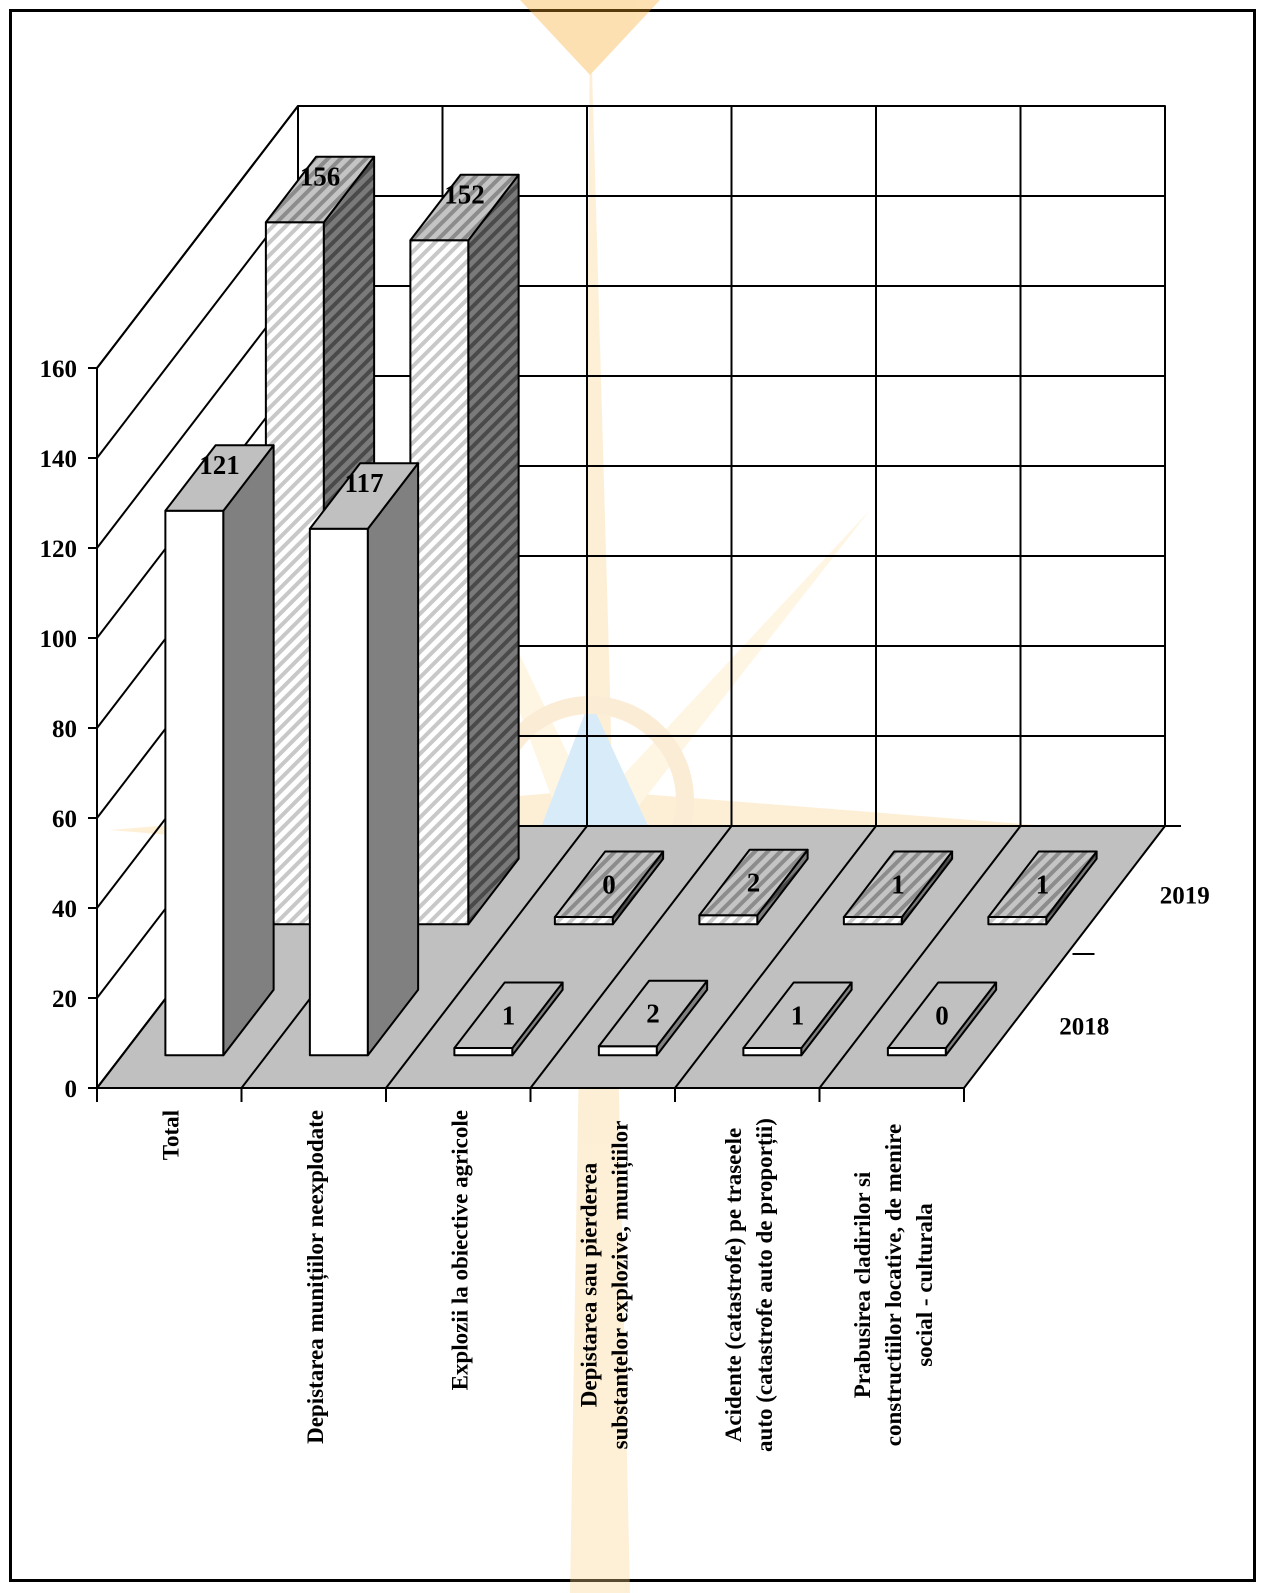 The width and height of the screenshot is (1270, 1593). Describe the element at coordinates (893, 1285) in the screenshot. I see `category-label: constructiilor locative, de menire` at that location.